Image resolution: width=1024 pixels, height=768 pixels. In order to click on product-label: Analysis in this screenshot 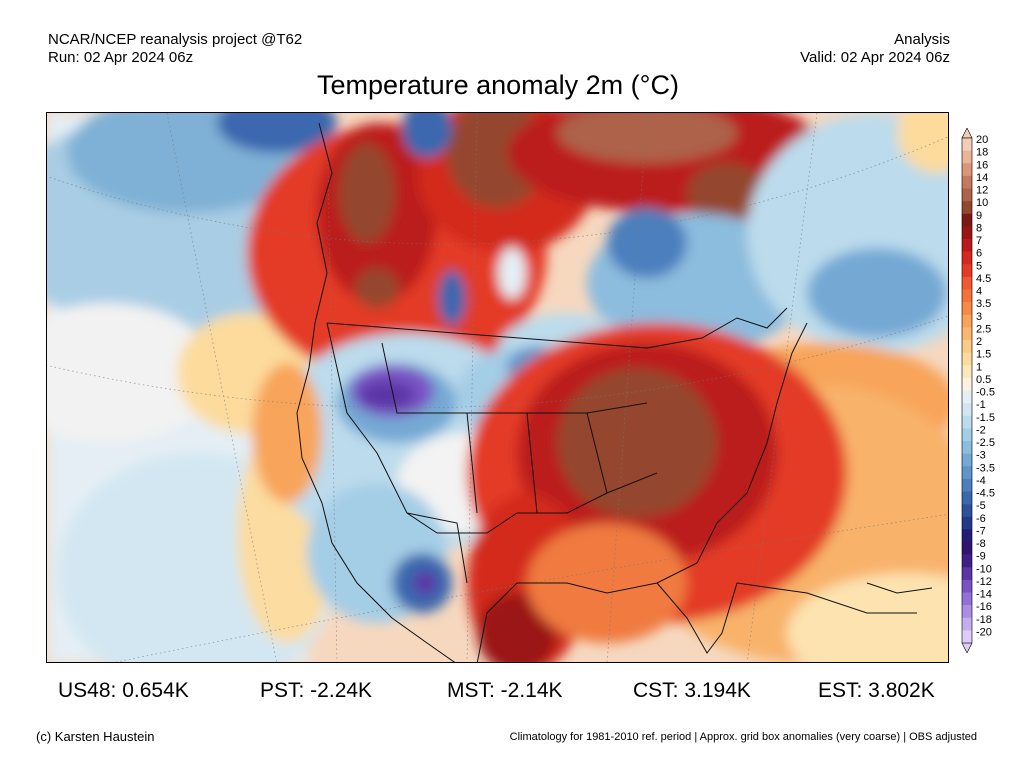, I will do `click(922, 39)`.